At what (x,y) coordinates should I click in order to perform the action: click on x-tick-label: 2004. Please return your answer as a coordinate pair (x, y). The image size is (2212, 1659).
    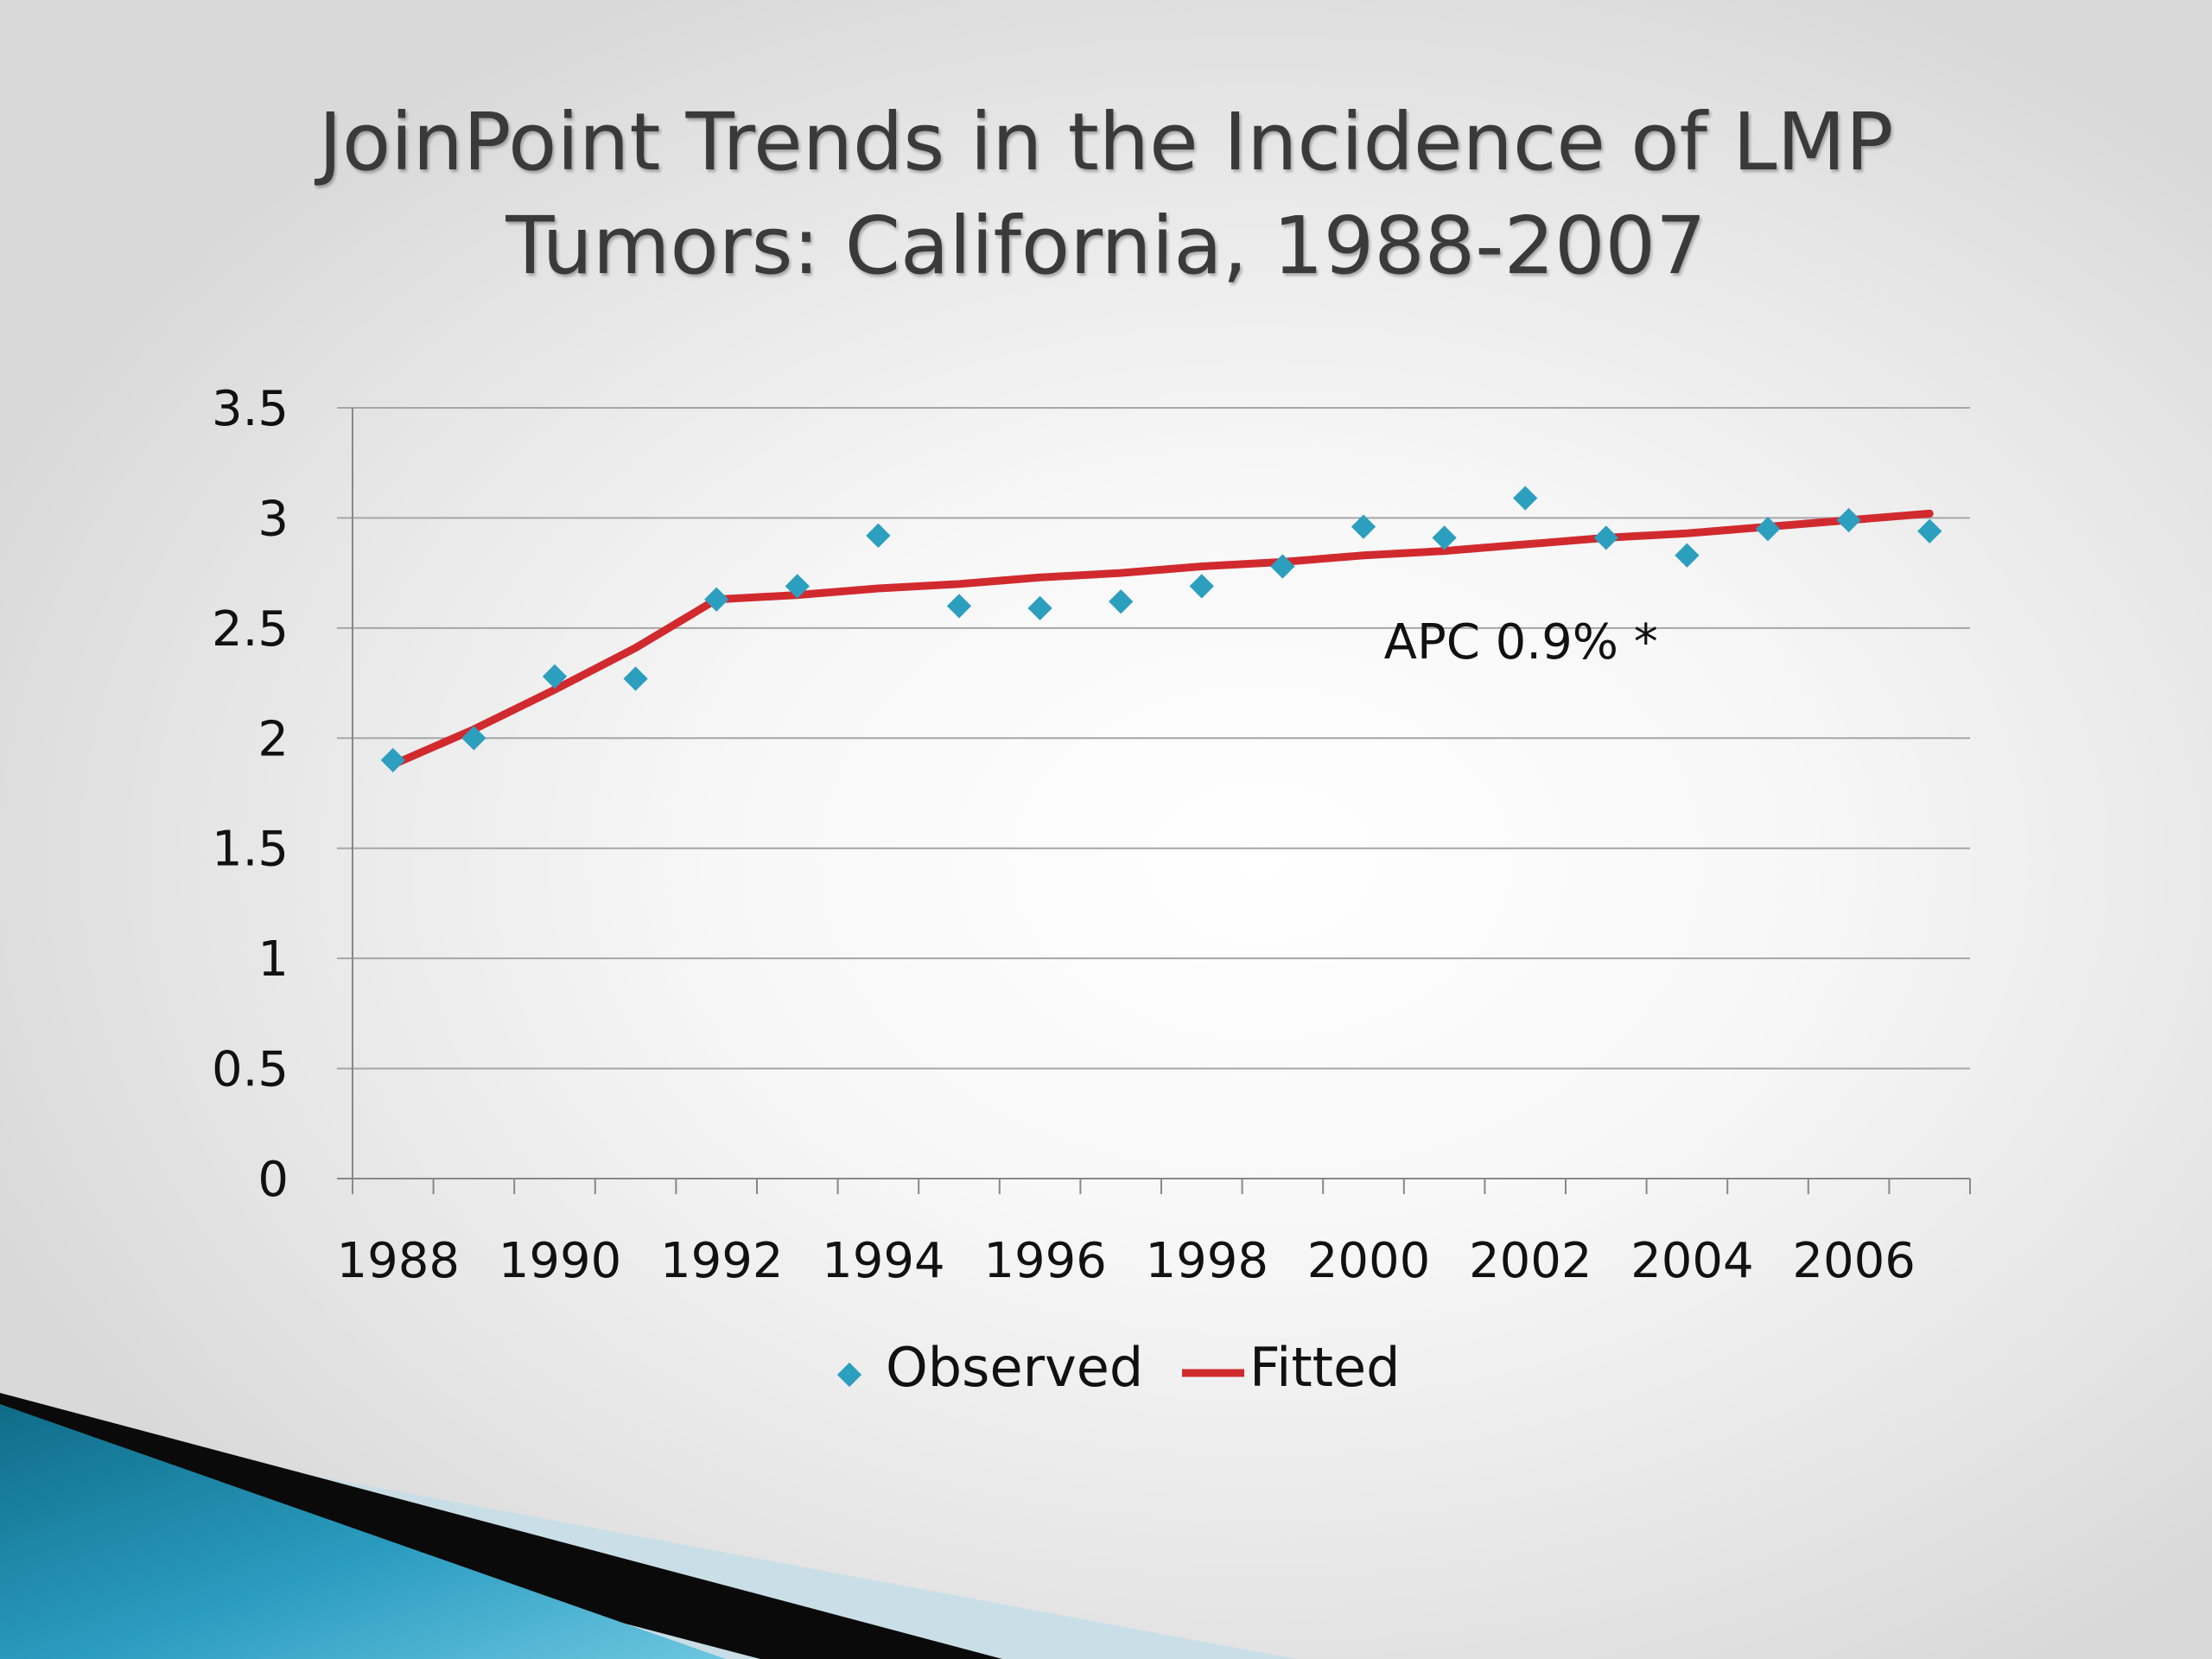
    Looking at the image, I should click on (1692, 1261).